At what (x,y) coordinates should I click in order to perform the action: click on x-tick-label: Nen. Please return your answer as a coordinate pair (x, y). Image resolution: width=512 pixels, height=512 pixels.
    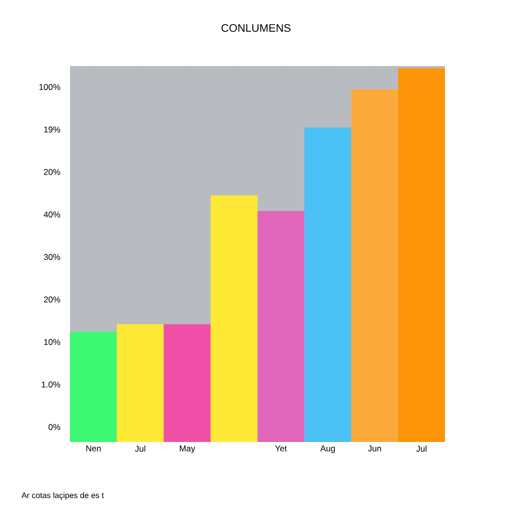
    Looking at the image, I should click on (93, 449).